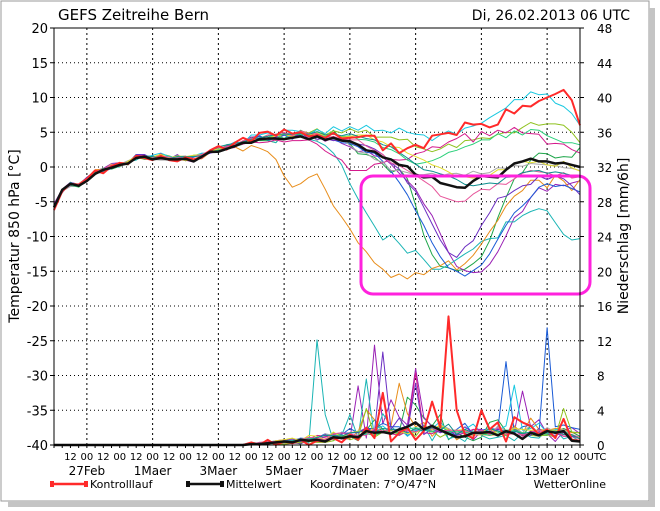 Image resolution: width=660 pixels, height=511 pixels. Describe the element at coordinates (44, 133) in the screenshot. I see `y-tick-label-left: 5` at that location.